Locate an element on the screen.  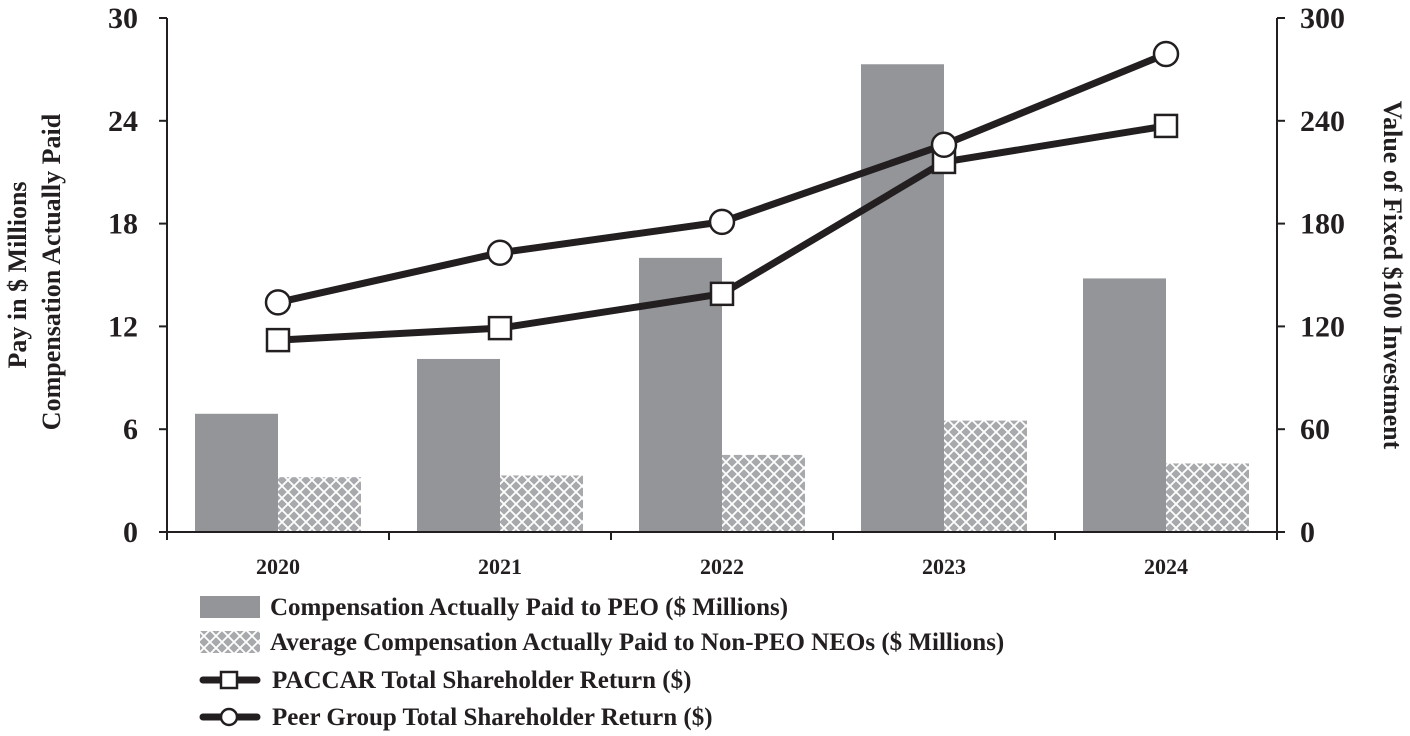
left-tick-label-18: 18 is located at coordinates (123, 224).